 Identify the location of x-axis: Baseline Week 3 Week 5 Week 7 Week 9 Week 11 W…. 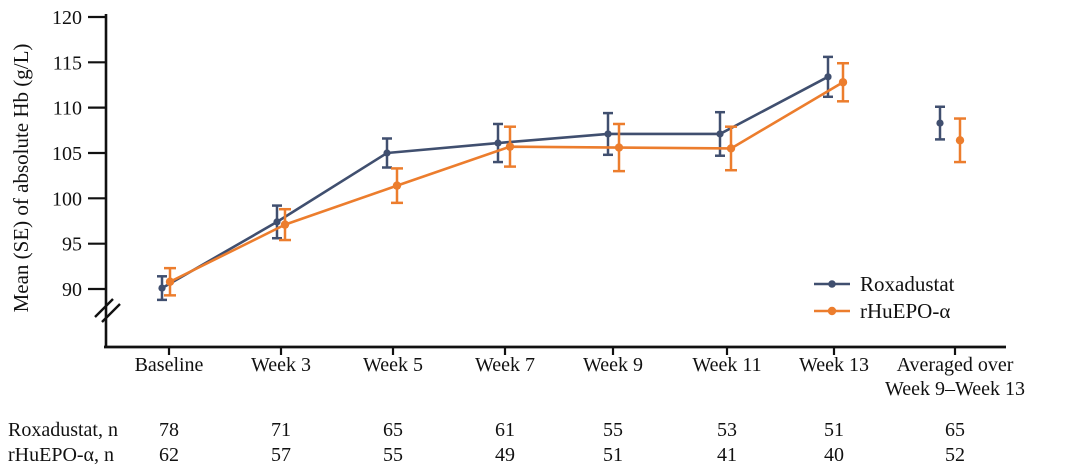
(564, 372).